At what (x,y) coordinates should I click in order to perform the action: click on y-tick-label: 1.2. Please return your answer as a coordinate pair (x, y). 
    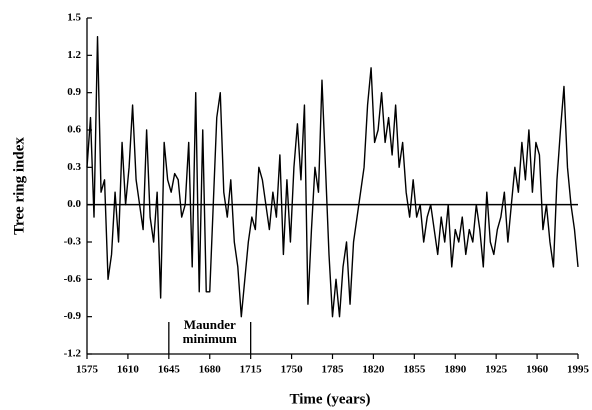
    Looking at the image, I should click on (74, 55).